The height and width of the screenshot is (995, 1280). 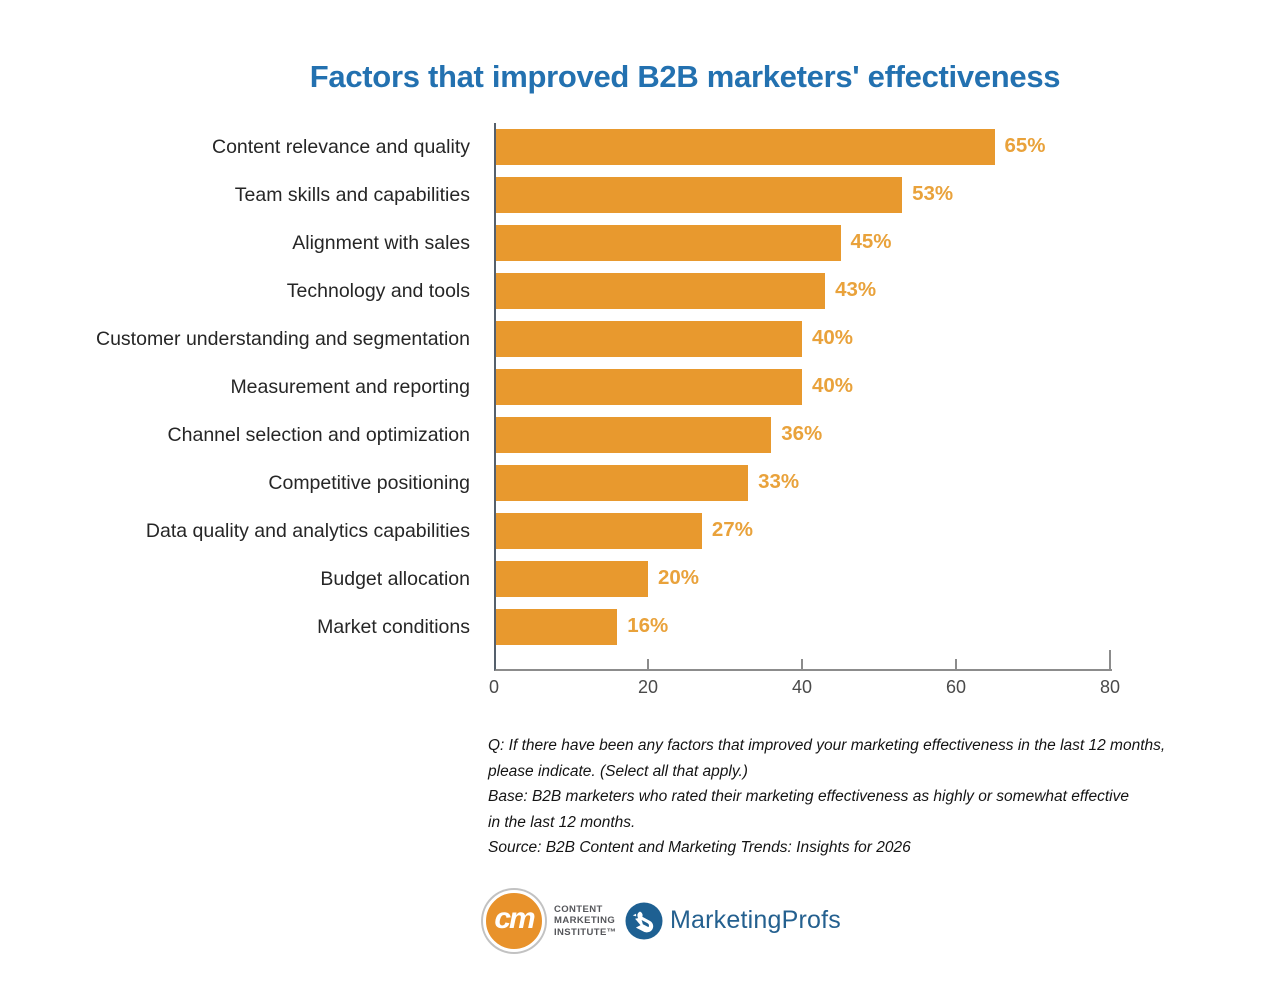 I want to click on cmi-logo-line: INSTITUTE™, so click(x=585, y=932).